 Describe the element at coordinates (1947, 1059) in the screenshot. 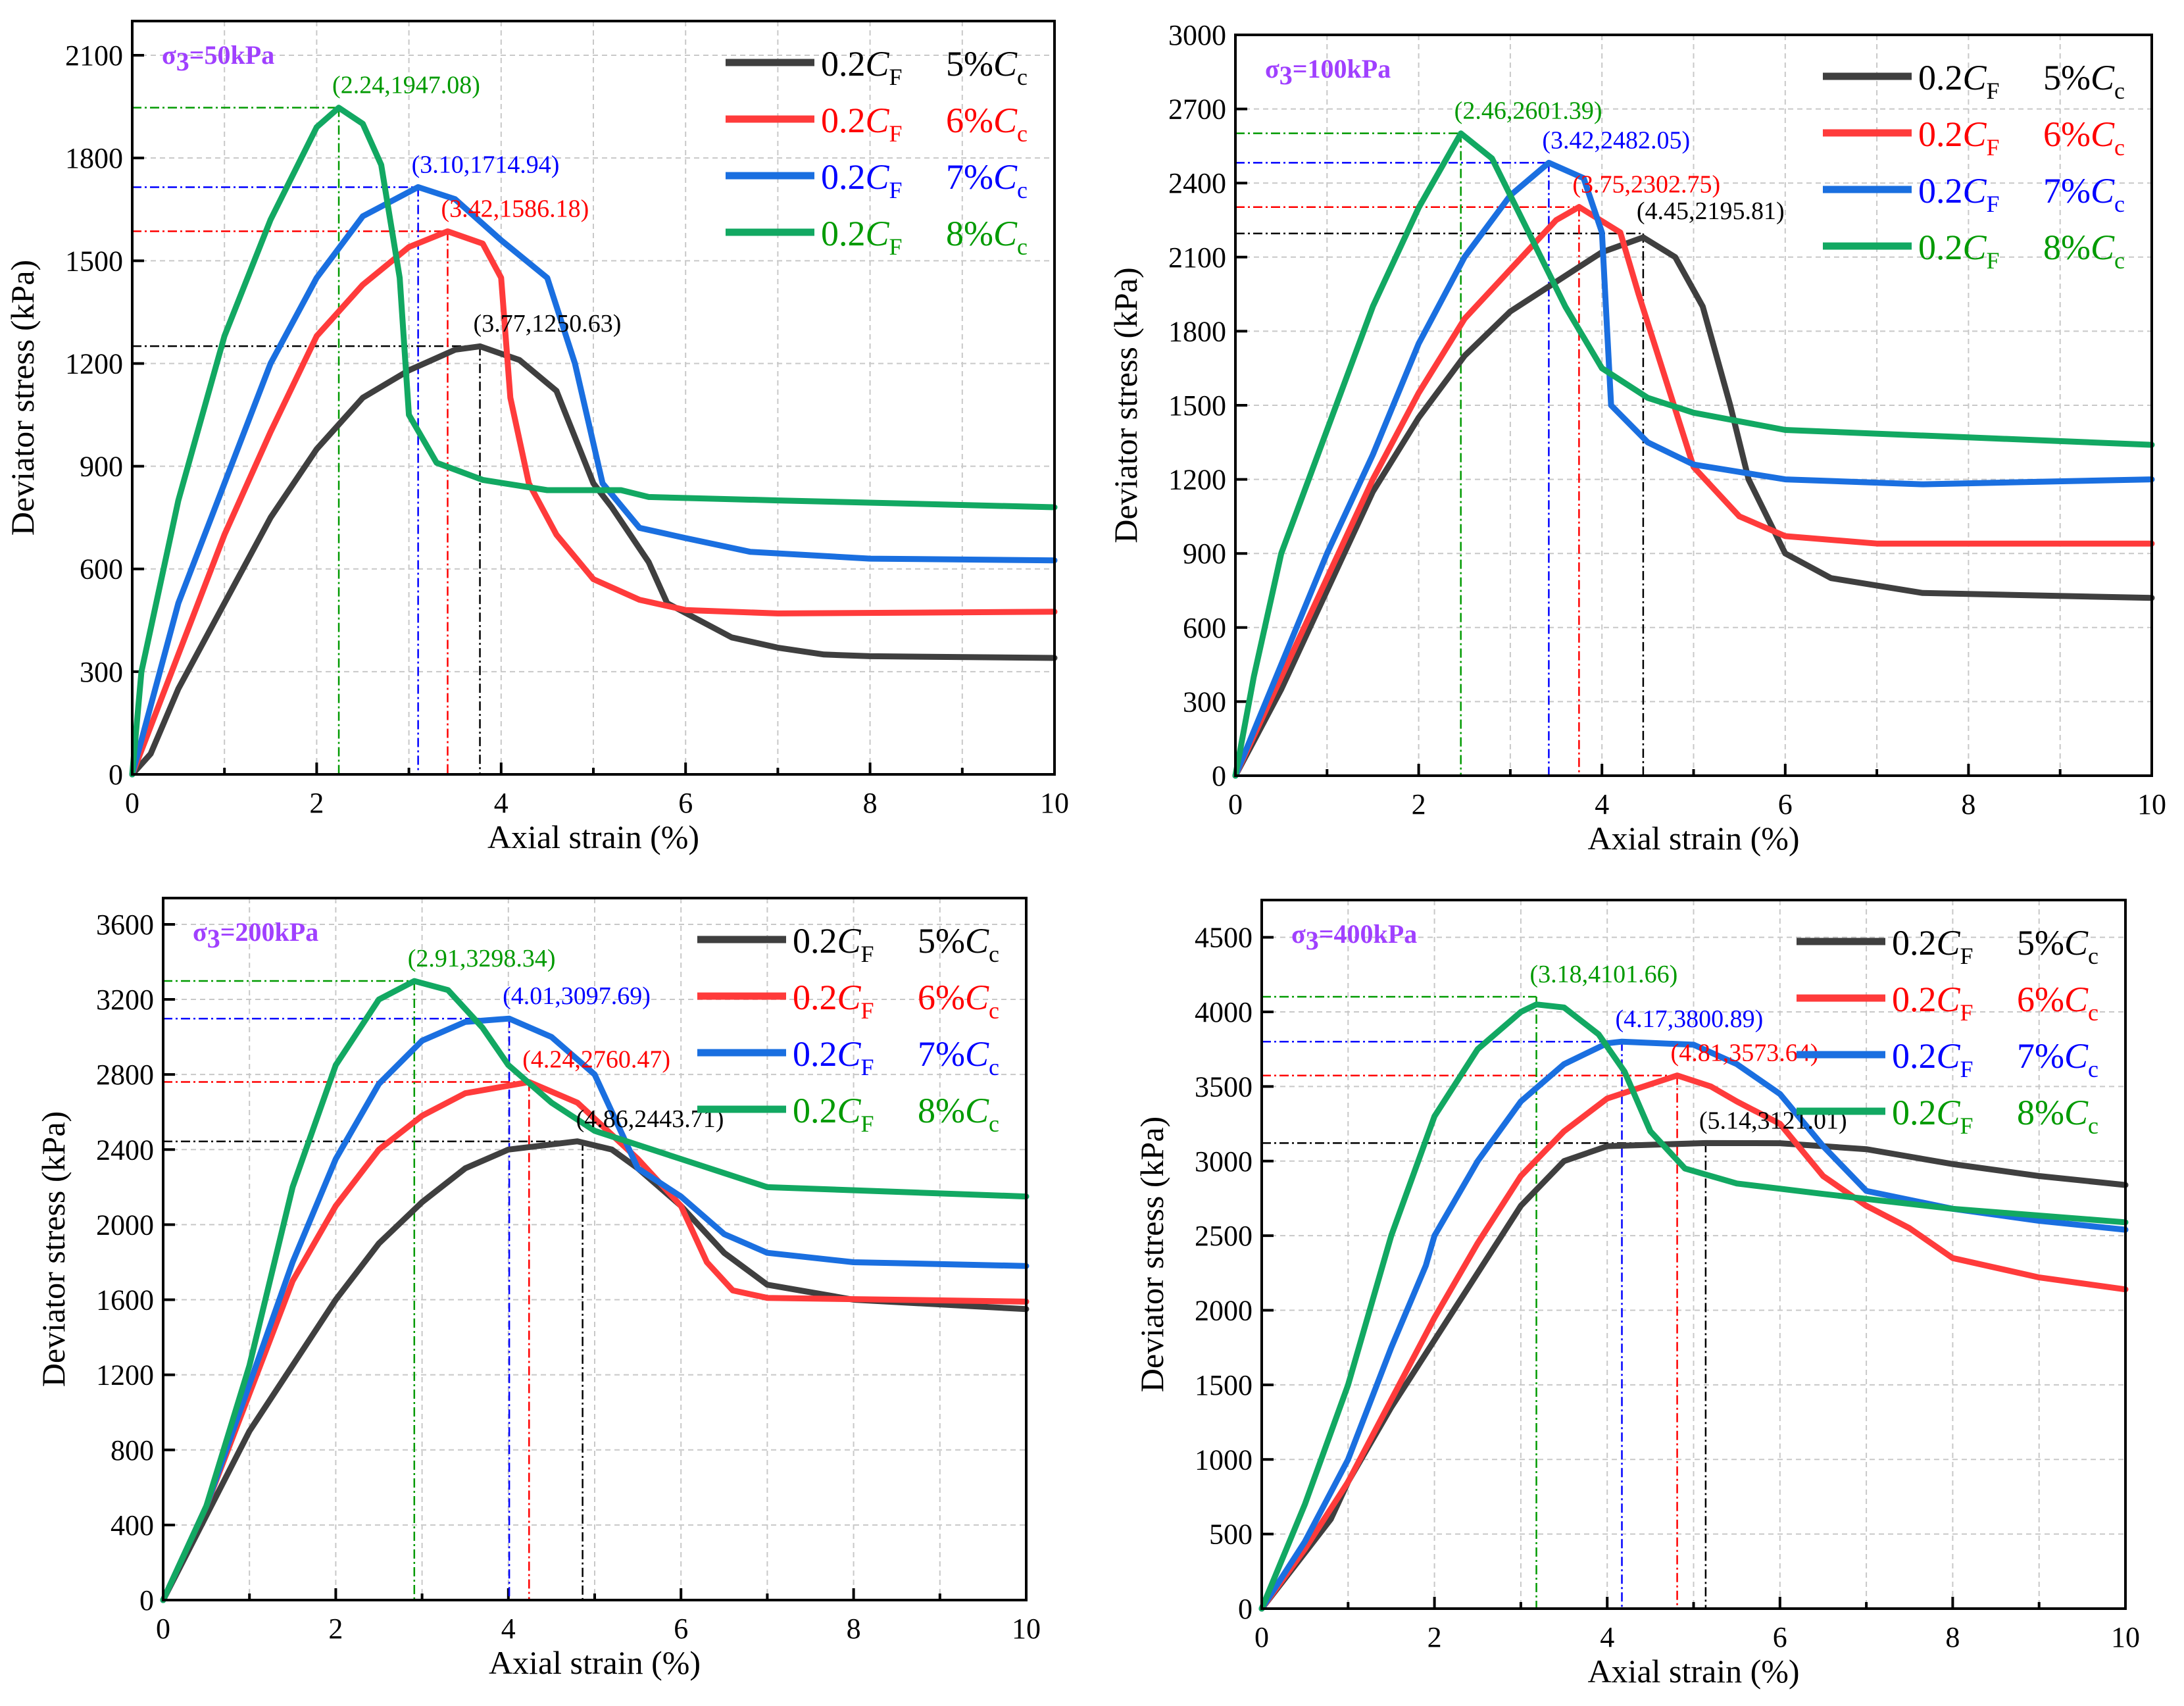

I see `legend-item: 0.2 C F 7%Cc` at that location.